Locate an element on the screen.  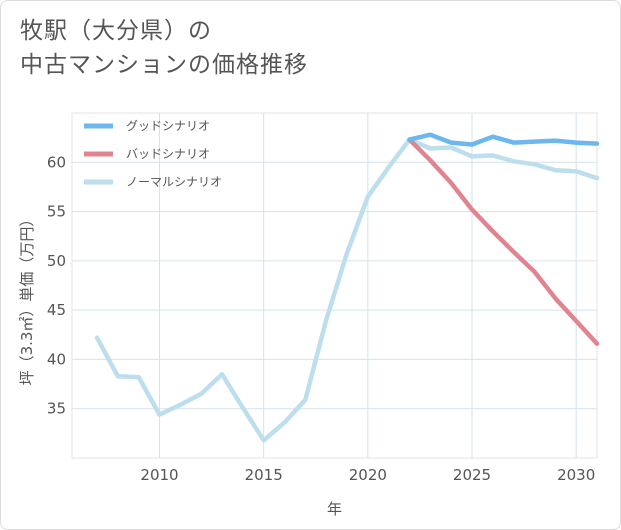
y-tick-label: 35 is located at coordinates (56, 409).